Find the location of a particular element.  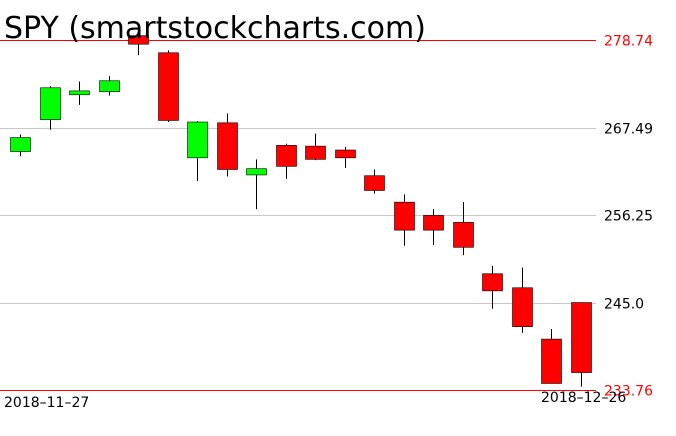

x-start-label: 2018–11–27 is located at coordinates (46, 403).